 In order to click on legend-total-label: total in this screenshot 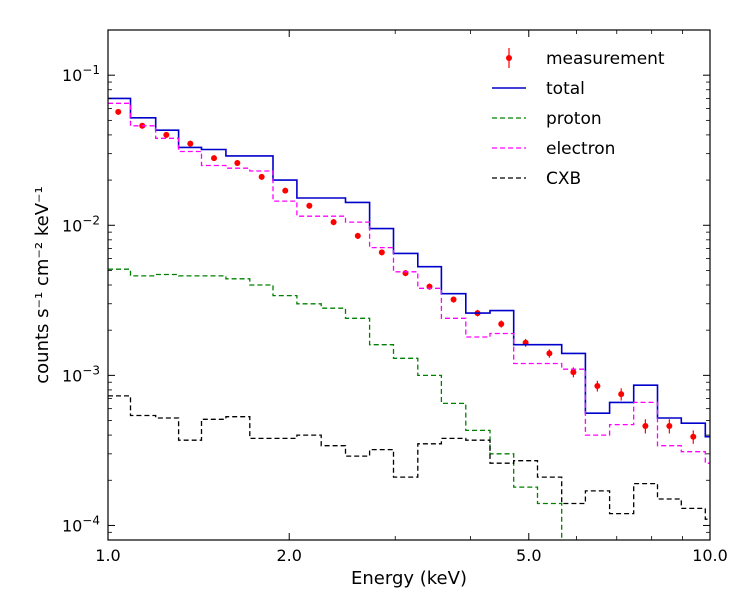, I will do `click(565, 89)`.